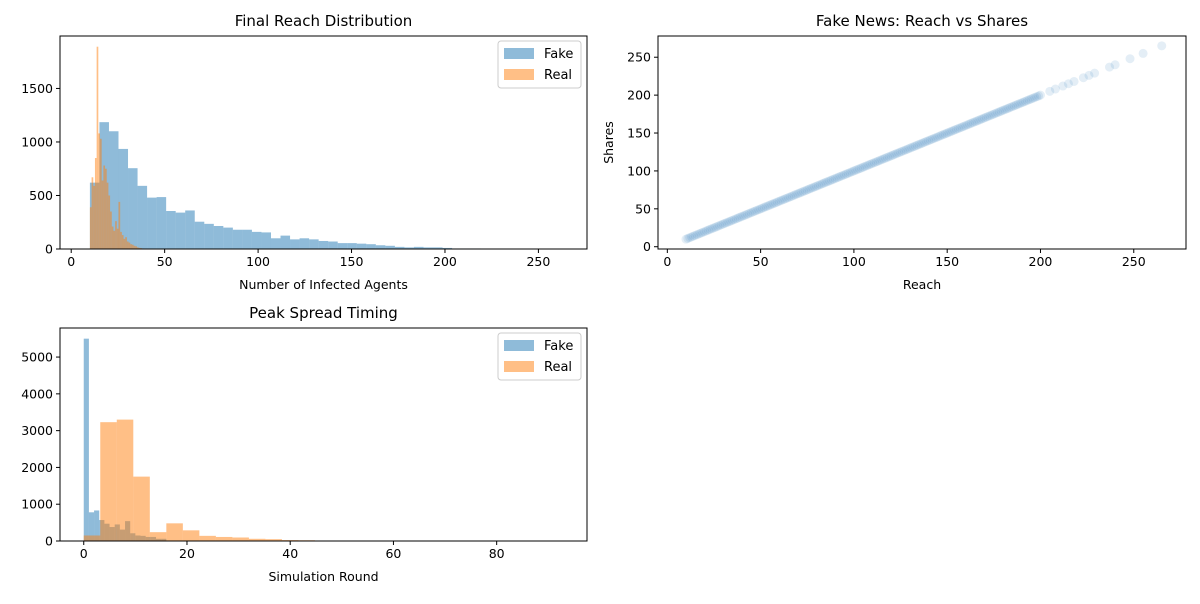 The height and width of the screenshot is (604, 1200). What do you see at coordinates (37, 393) in the screenshot?
I see `y-tick-label: 4000` at bounding box center [37, 393].